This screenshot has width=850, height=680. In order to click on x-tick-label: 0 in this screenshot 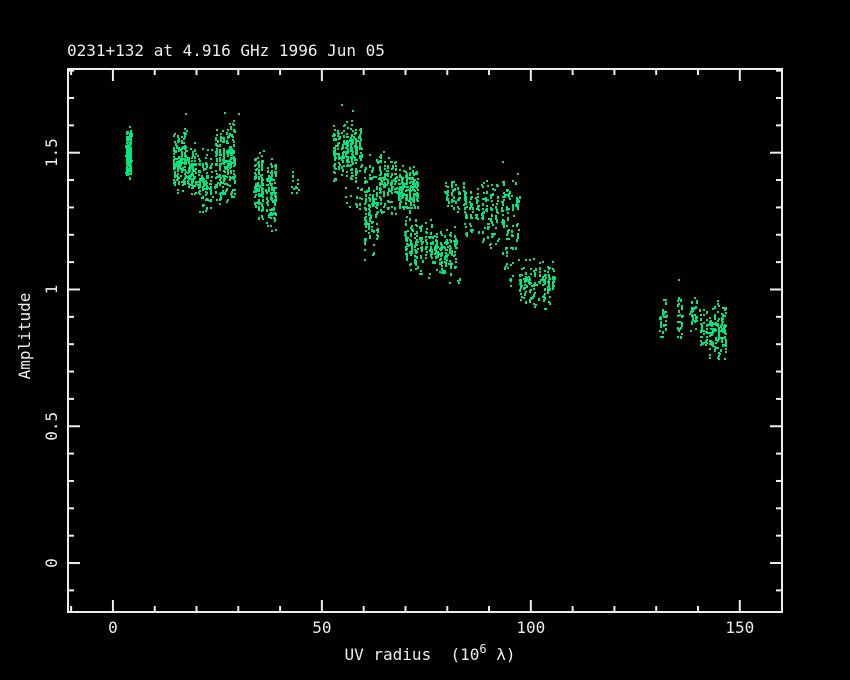, I will do `click(113, 627)`.